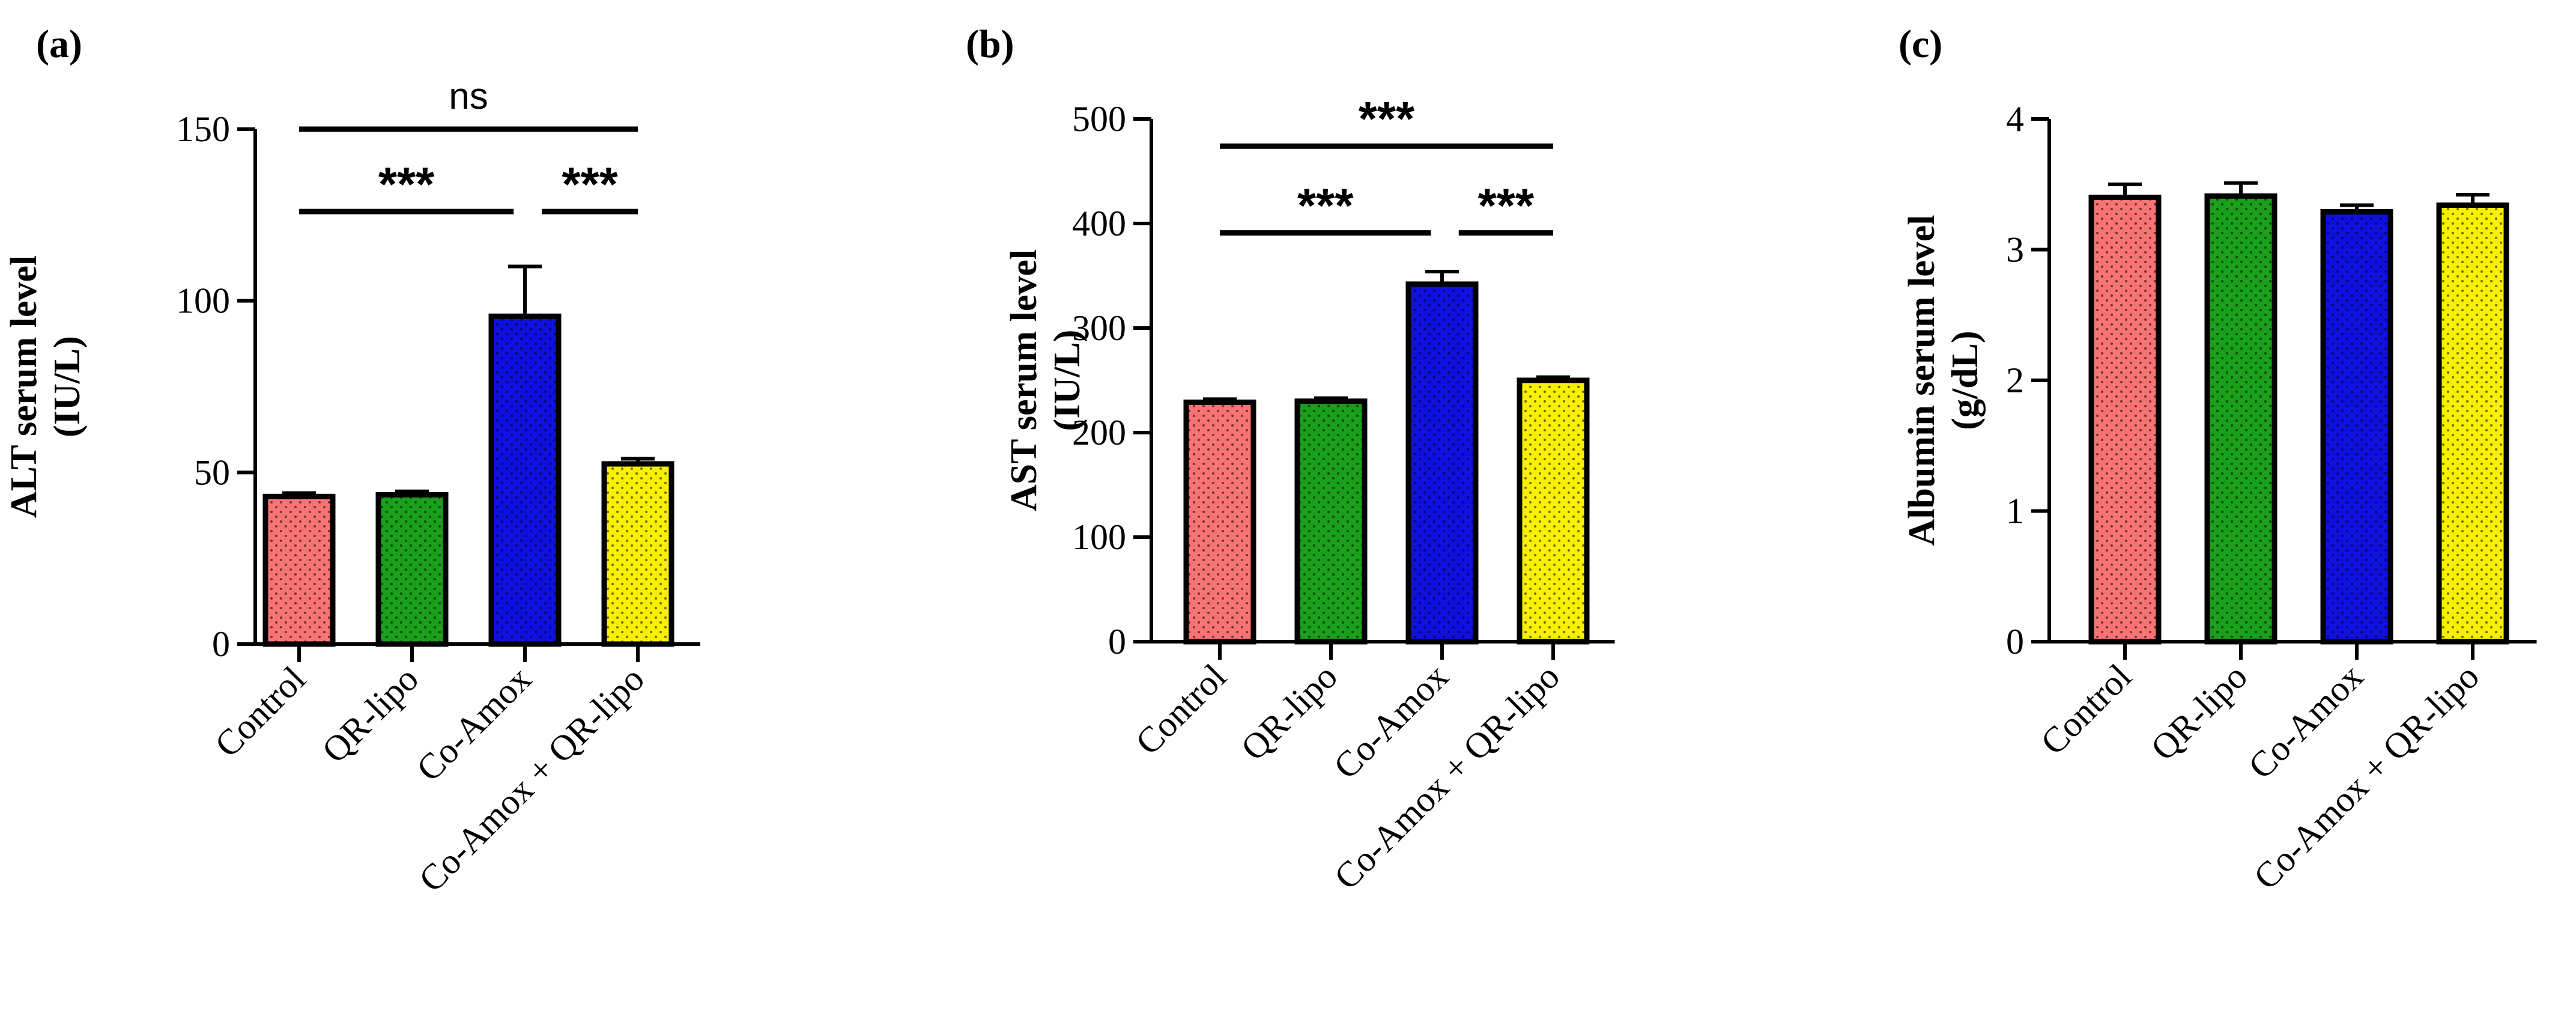  What do you see at coordinates (212, 472) in the screenshot?
I see `y-tick-label: 50` at bounding box center [212, 472].